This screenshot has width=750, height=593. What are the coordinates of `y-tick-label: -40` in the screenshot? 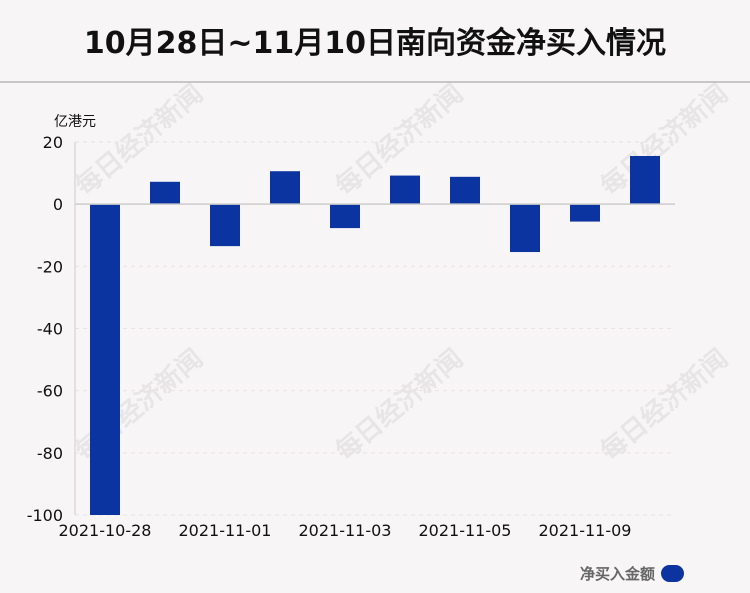 It's located at (50, 329).